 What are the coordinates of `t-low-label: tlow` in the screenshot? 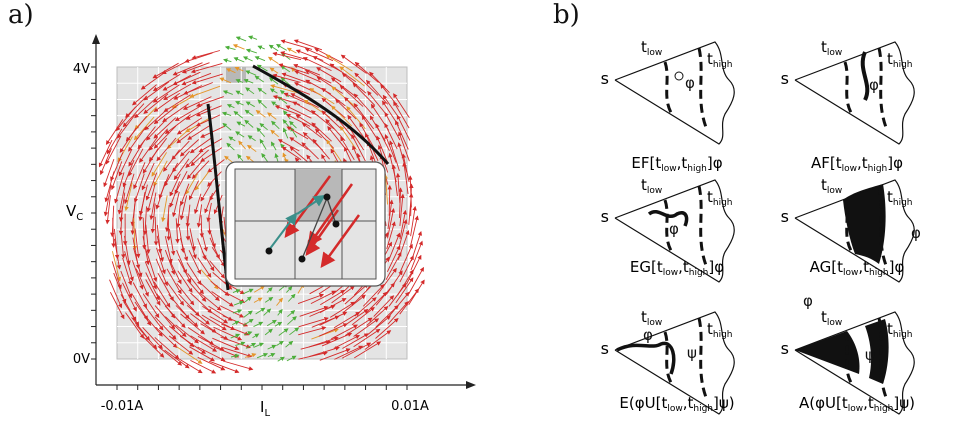 It's located at (651, 186).